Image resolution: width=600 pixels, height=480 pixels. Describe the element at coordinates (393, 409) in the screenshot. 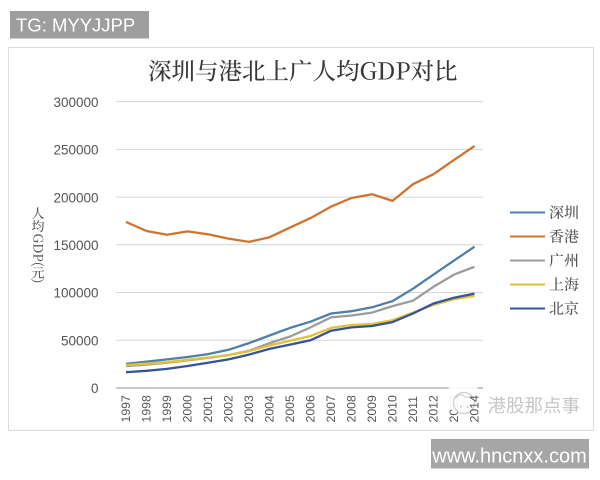

I see `svg-text: 2010` at that location.